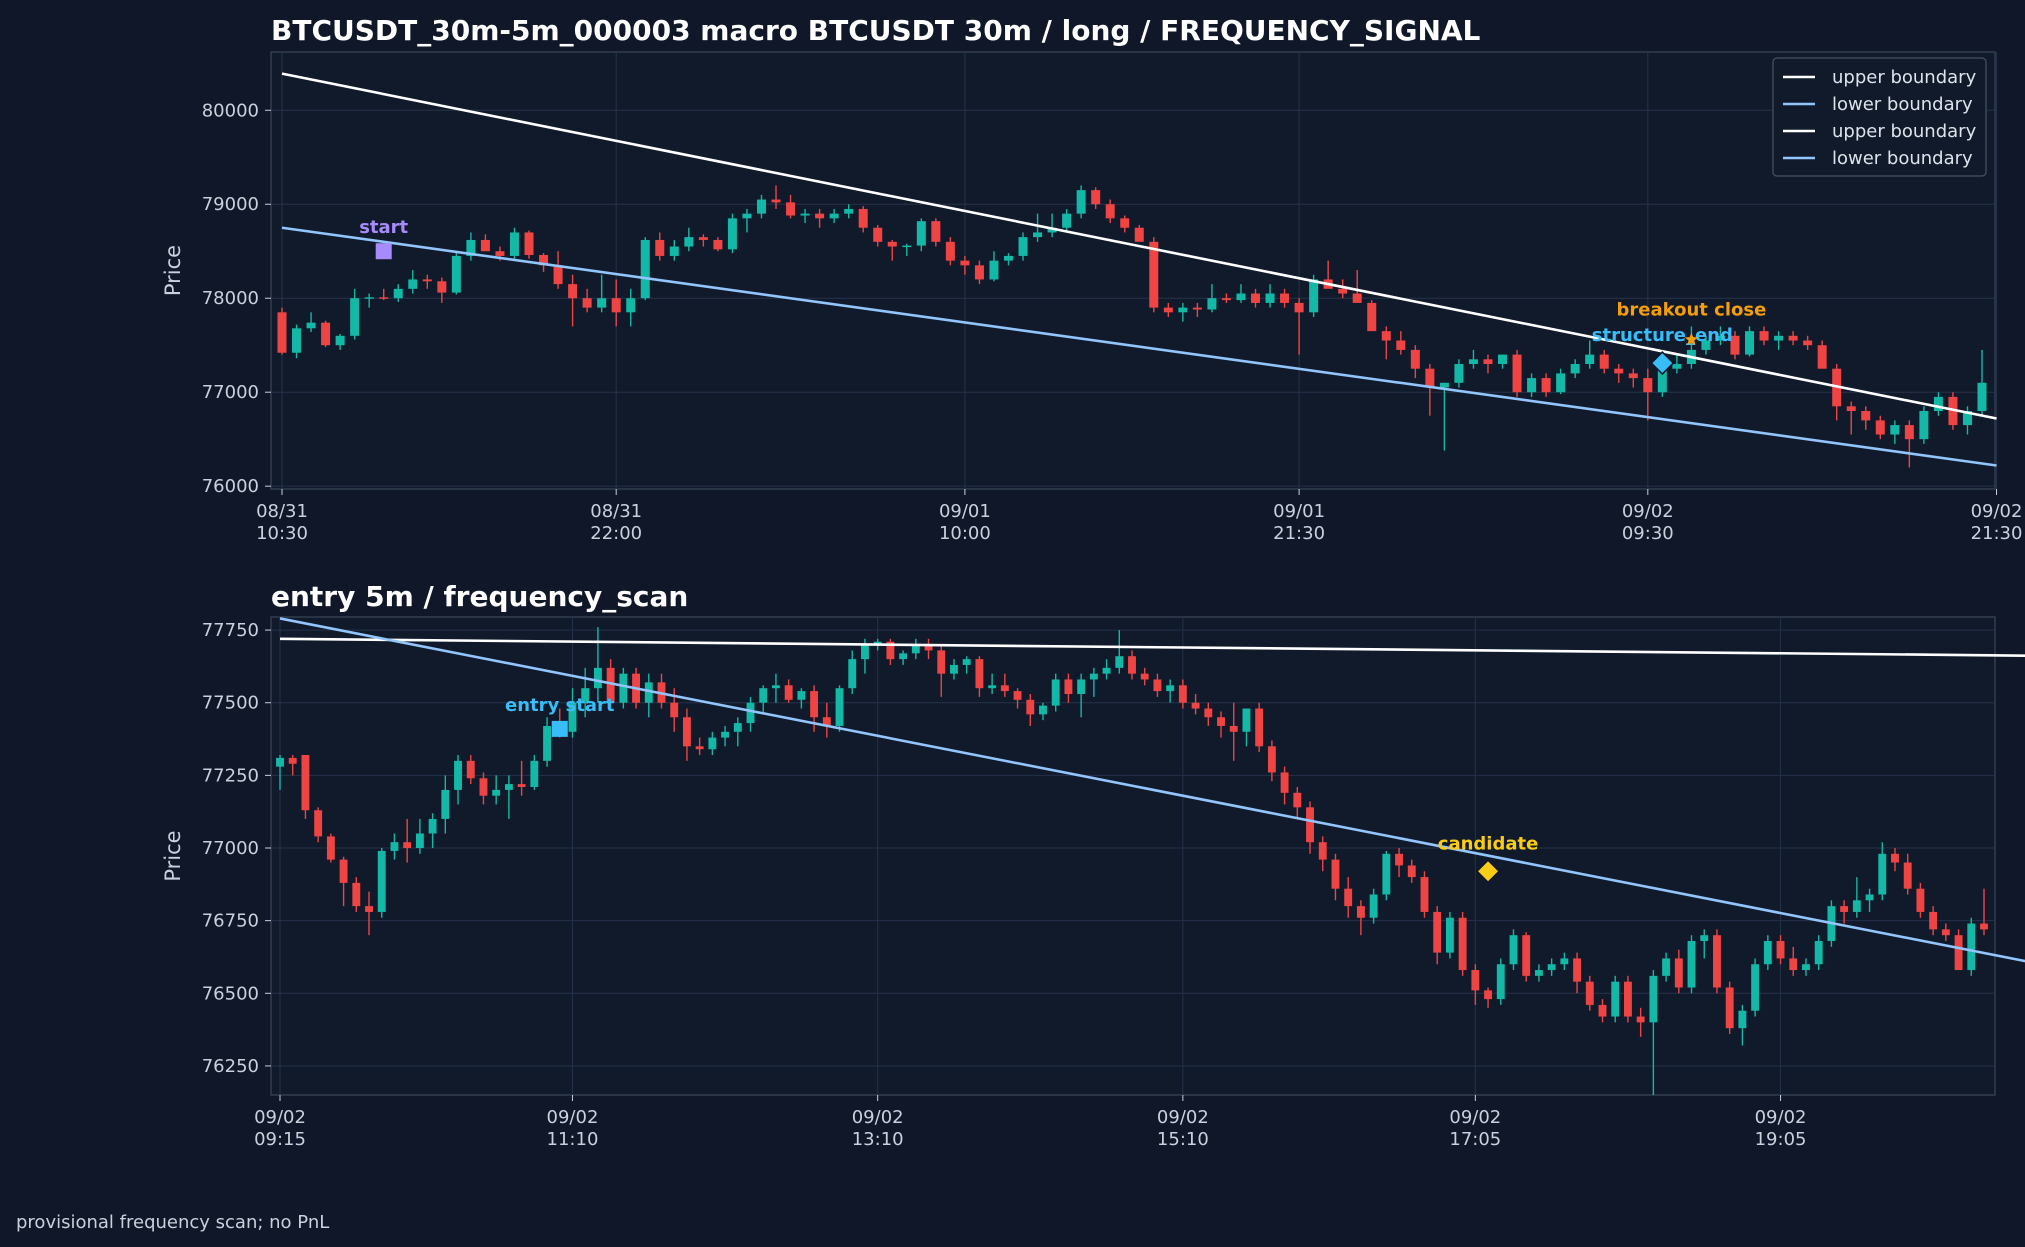 Image resolution: width=2025 pixels, height=1247 pixels. I want to click on upper-boundary-line, so click(1152, 647).